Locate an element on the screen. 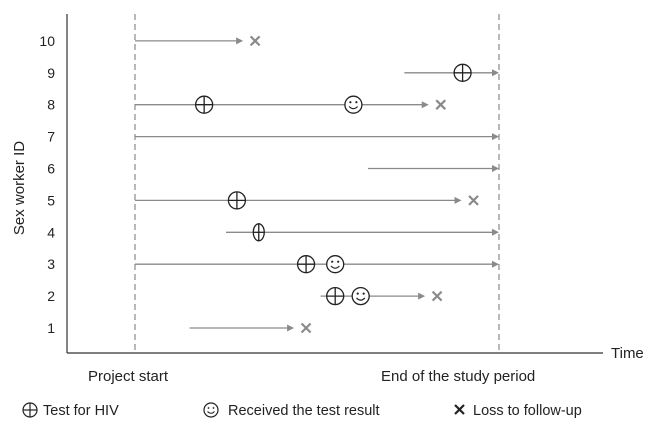  y-tick-label: 6 is located at coordinates (51, 169).